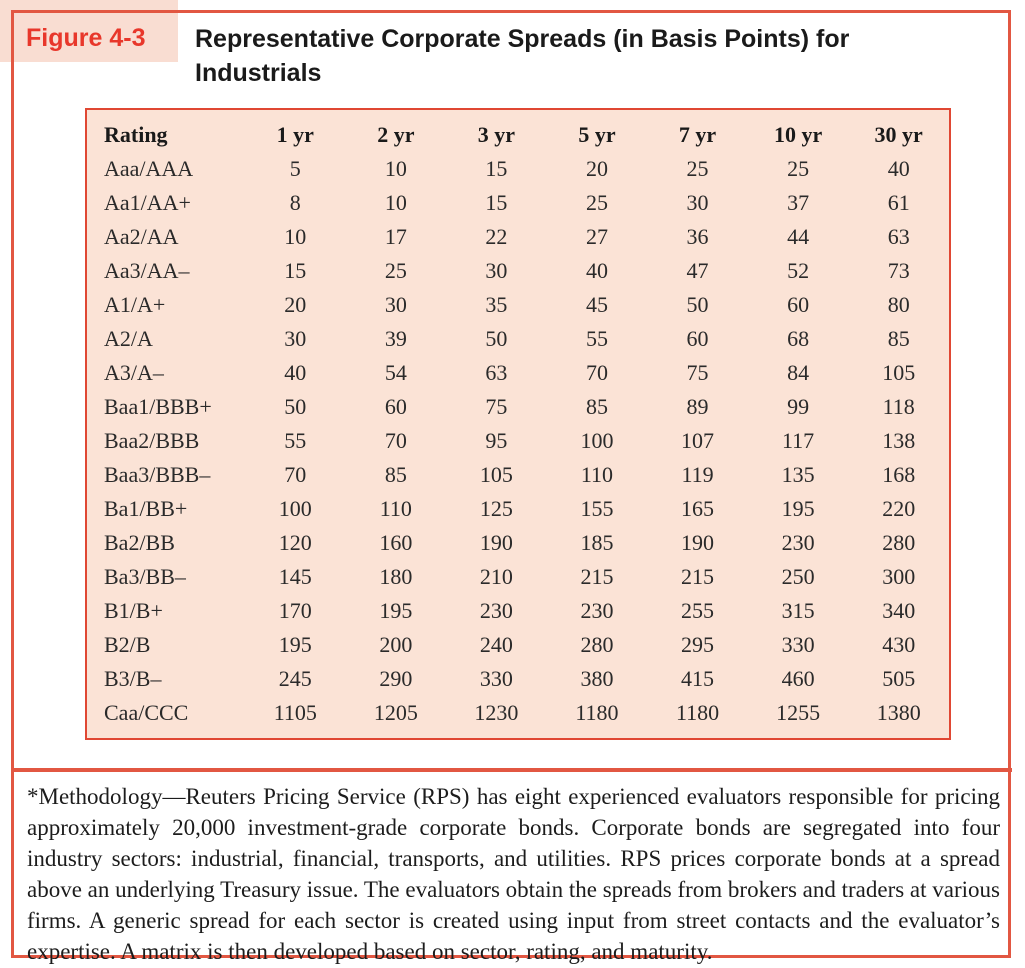  Describe the element at coordinates (295, 168) in the screenshot. I see `spread-cell: 5` at that location.